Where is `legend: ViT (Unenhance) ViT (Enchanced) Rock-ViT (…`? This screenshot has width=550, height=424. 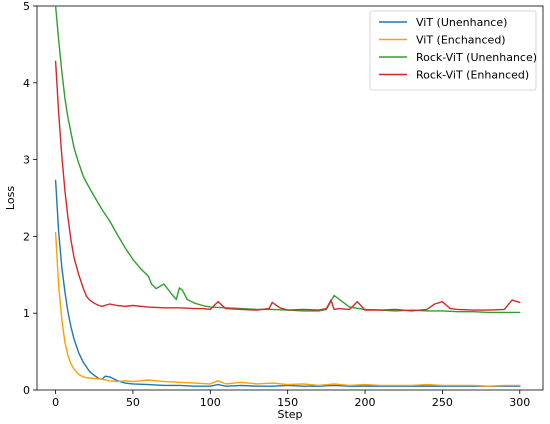
legend: ViT (Unenhance) ViT (Enchanced) Rock-ViT (… is located at coordinates (453, 50).